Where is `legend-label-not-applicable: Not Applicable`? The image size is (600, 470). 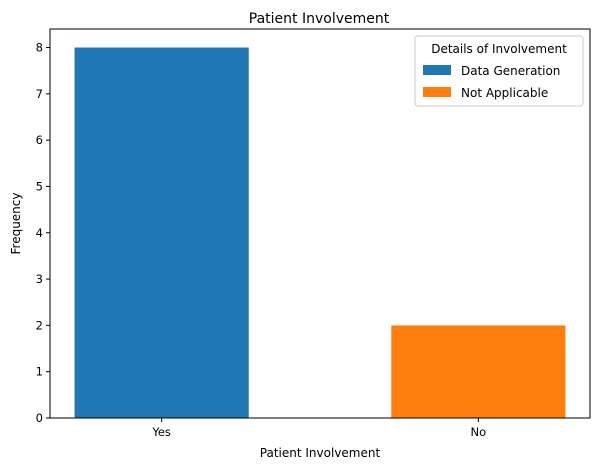 legend-label-not-applicable: Not Applicable is located at coordinates (504, 93).